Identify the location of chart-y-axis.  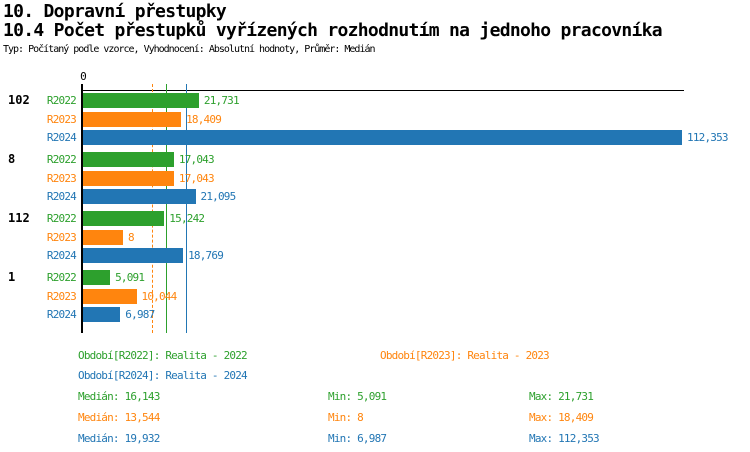
(82, 208).